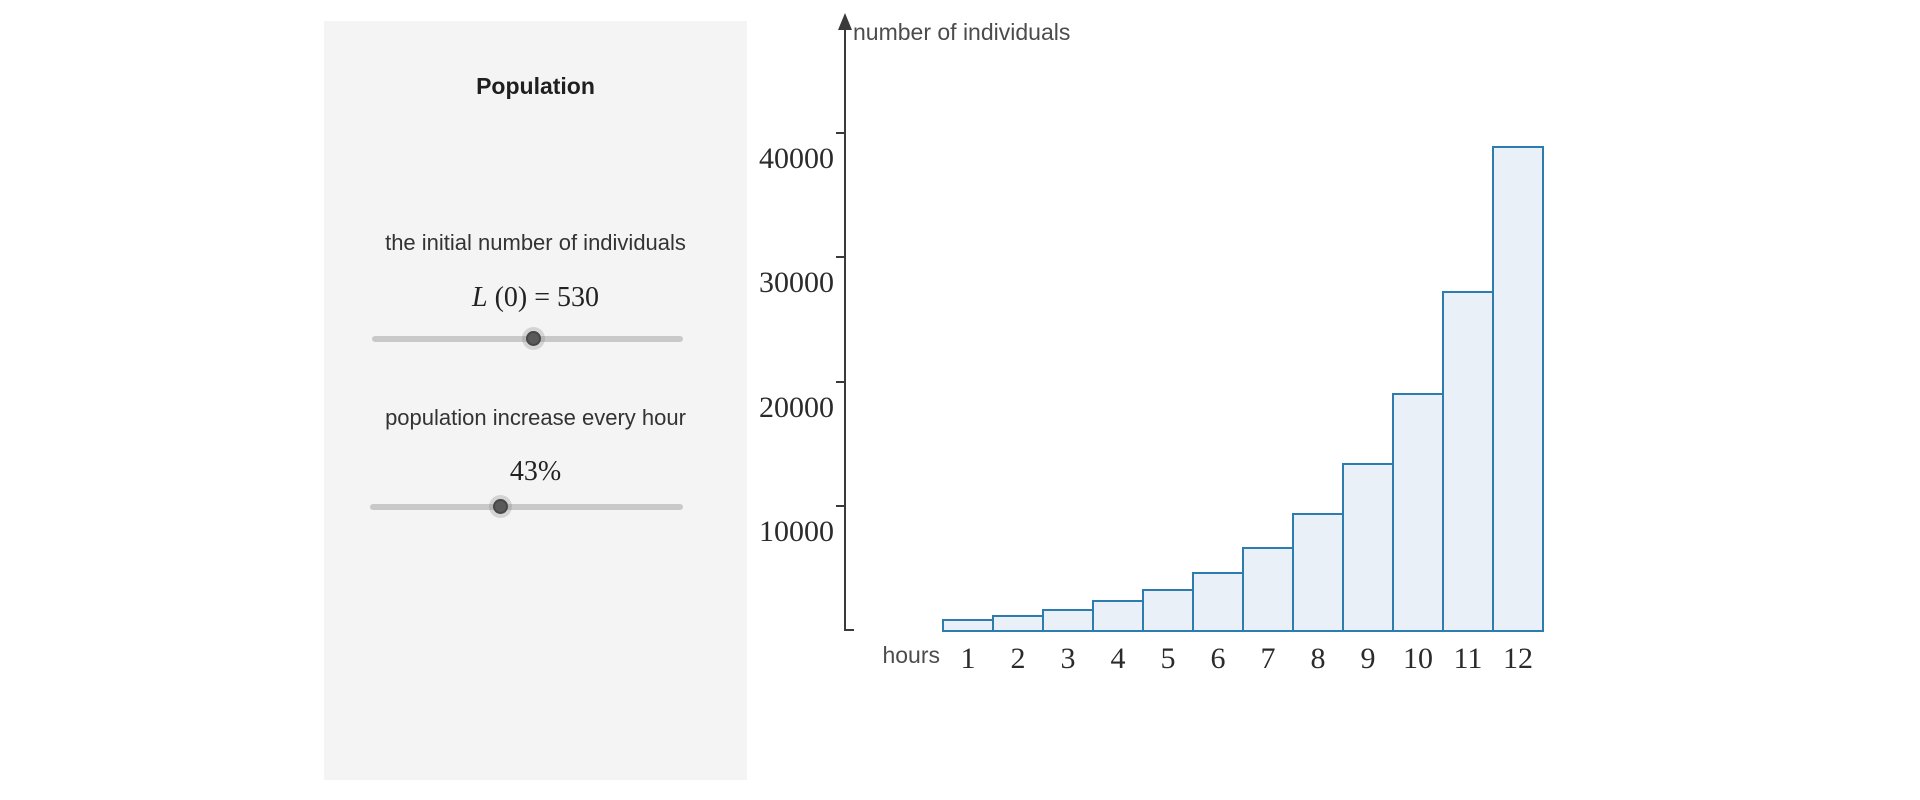  Describe the element at coordinates (796, 407) in the screenshot. I see `y-tick-label: 20000` at that location.